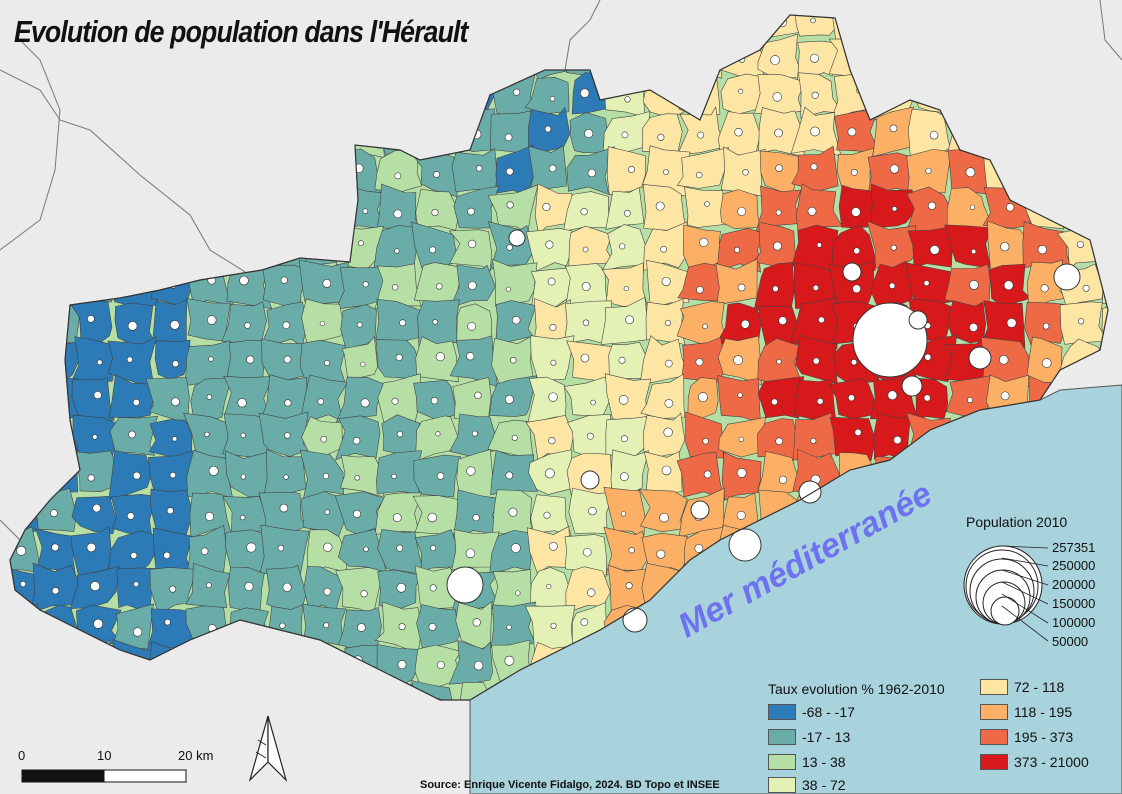 This screenshot has width=1122, height=794. I want to click on taux-legend-item: 195 - 373, so click(1026, 737).